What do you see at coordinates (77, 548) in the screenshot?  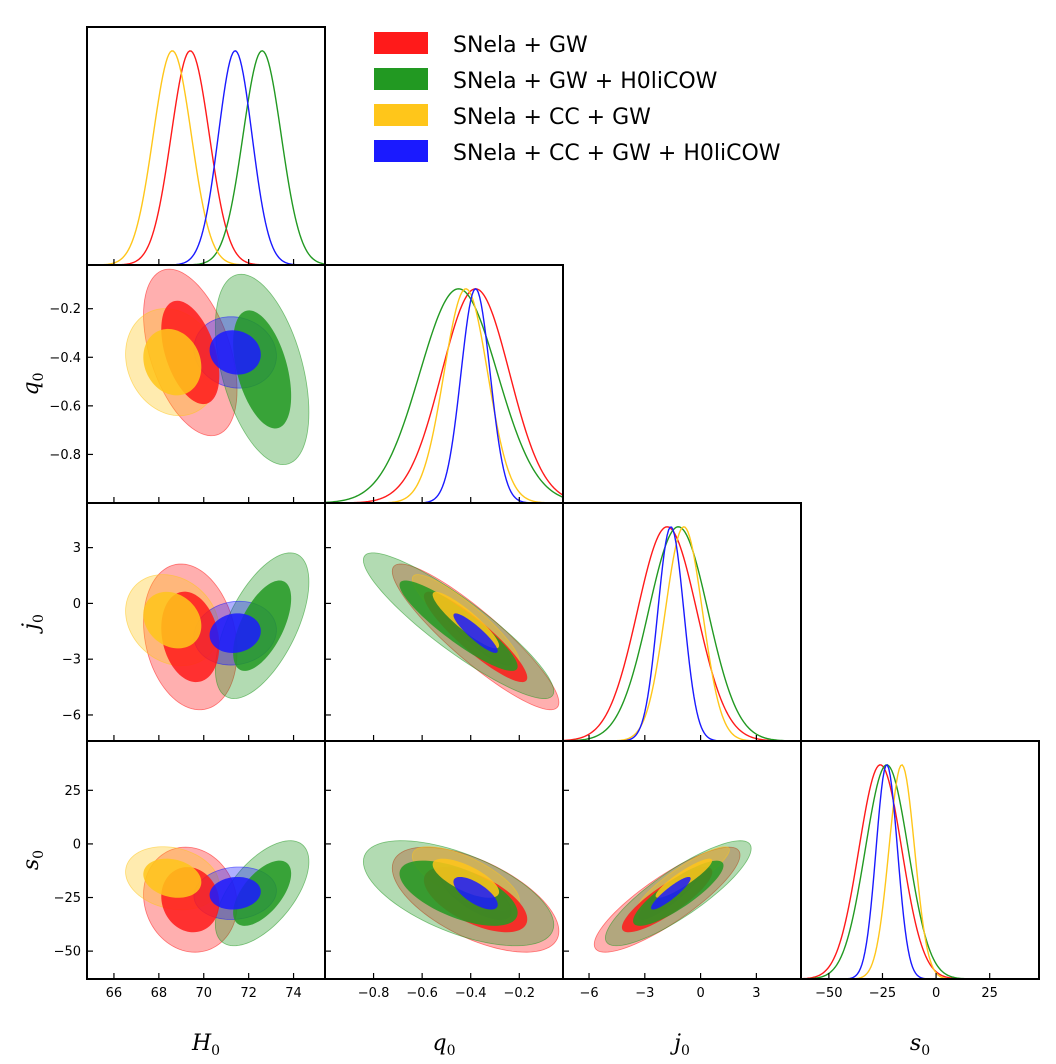 I see `y-tick-label: 3` at bounding box center [77, 548].